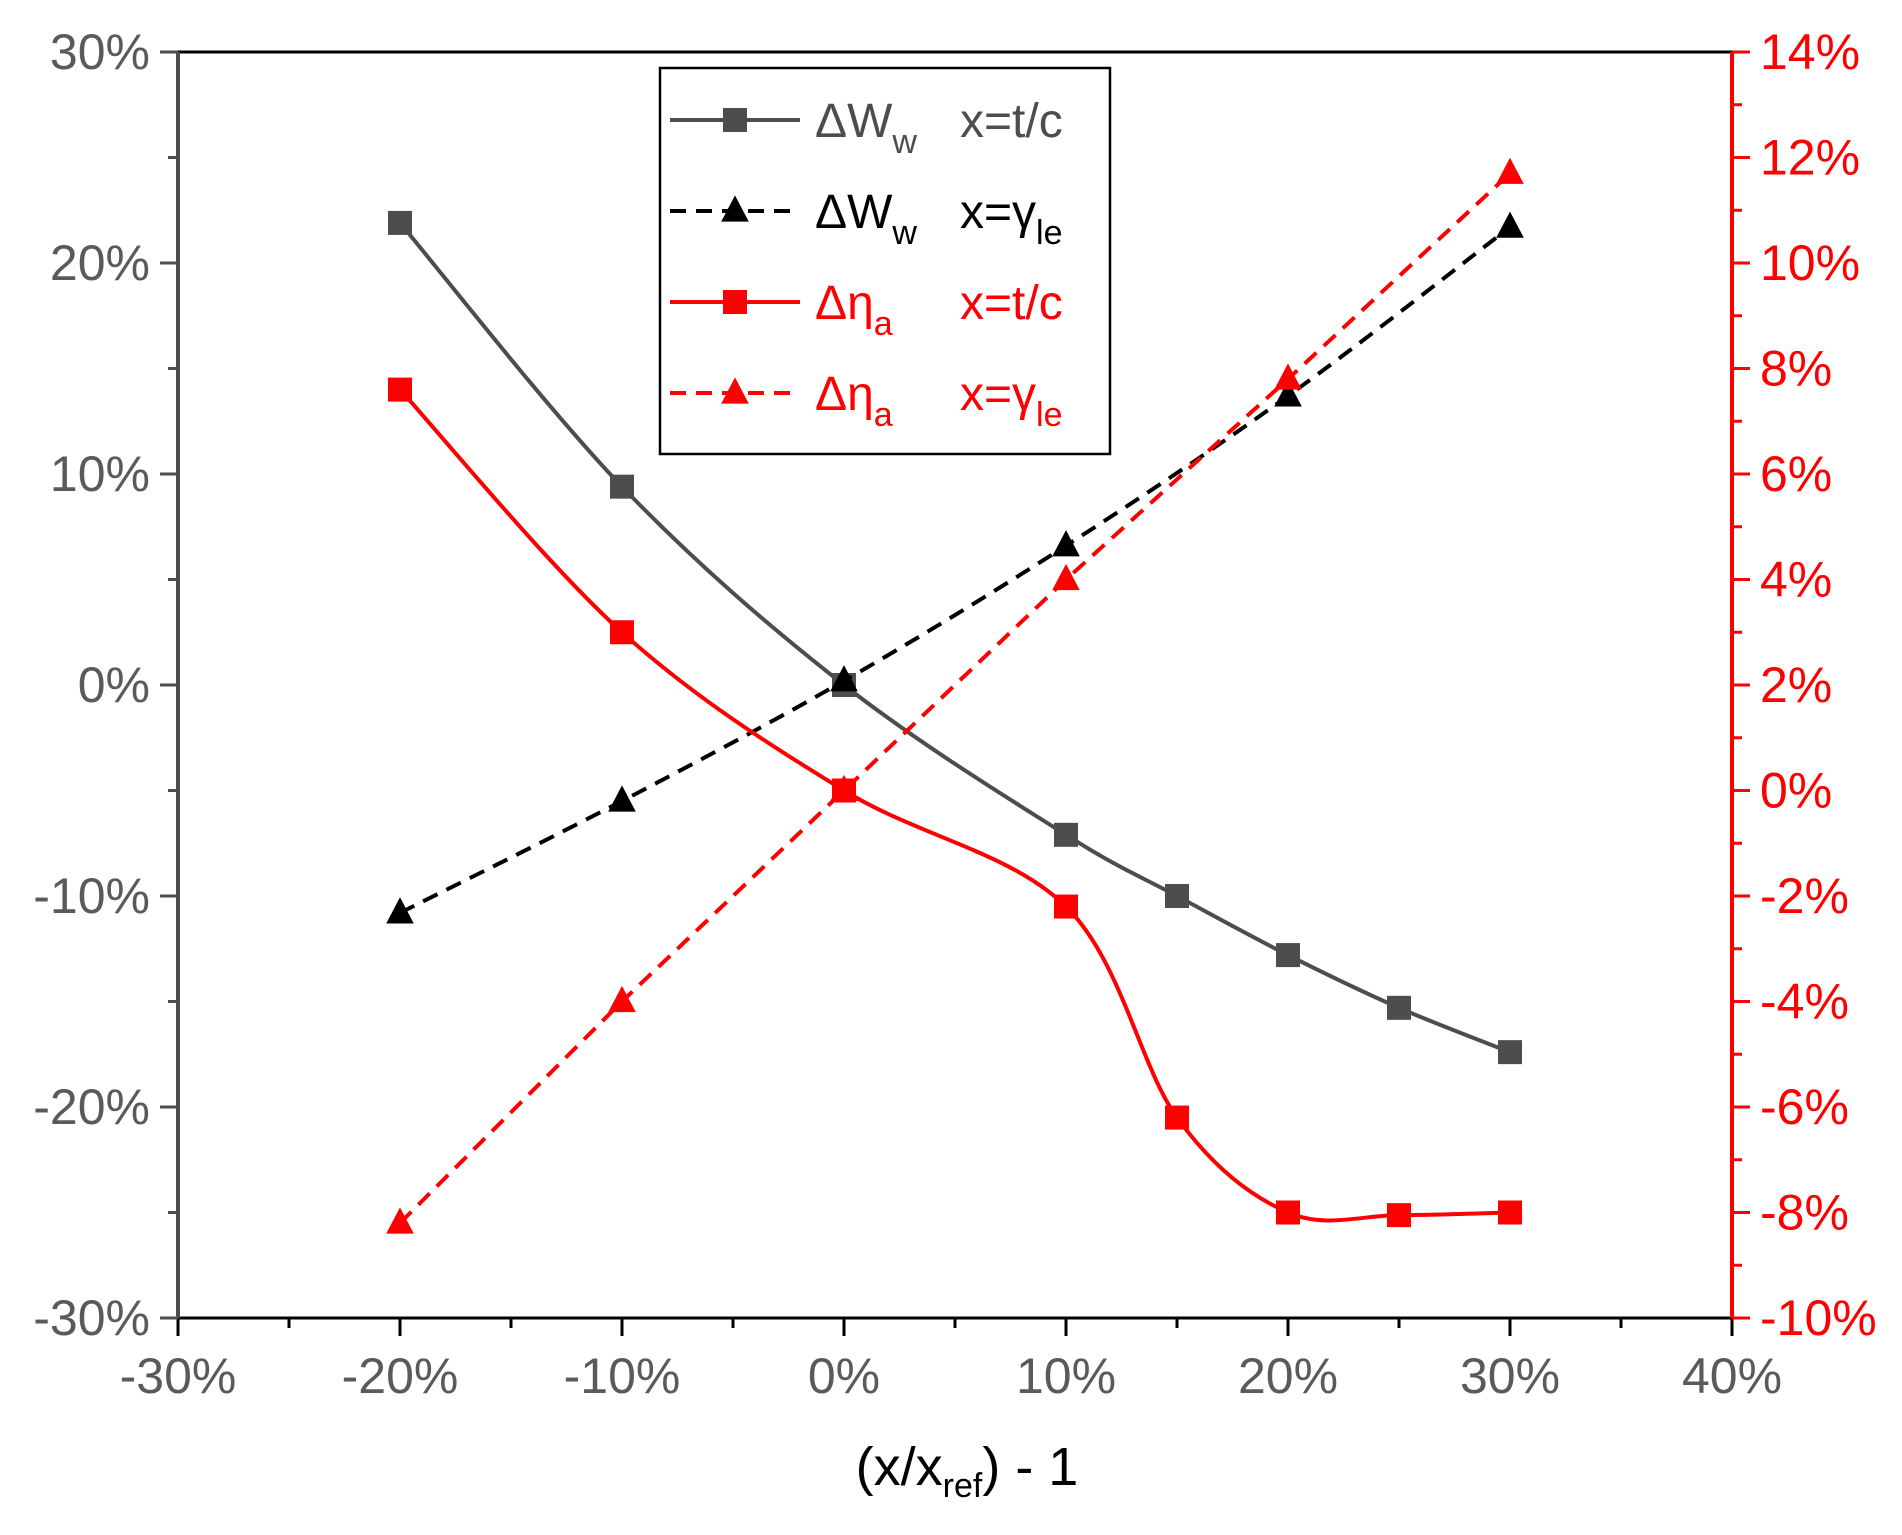 The width and height of the screenshot is (1902, 1535). I want to click on x-tick-label: -10%, so click(622, 1376).